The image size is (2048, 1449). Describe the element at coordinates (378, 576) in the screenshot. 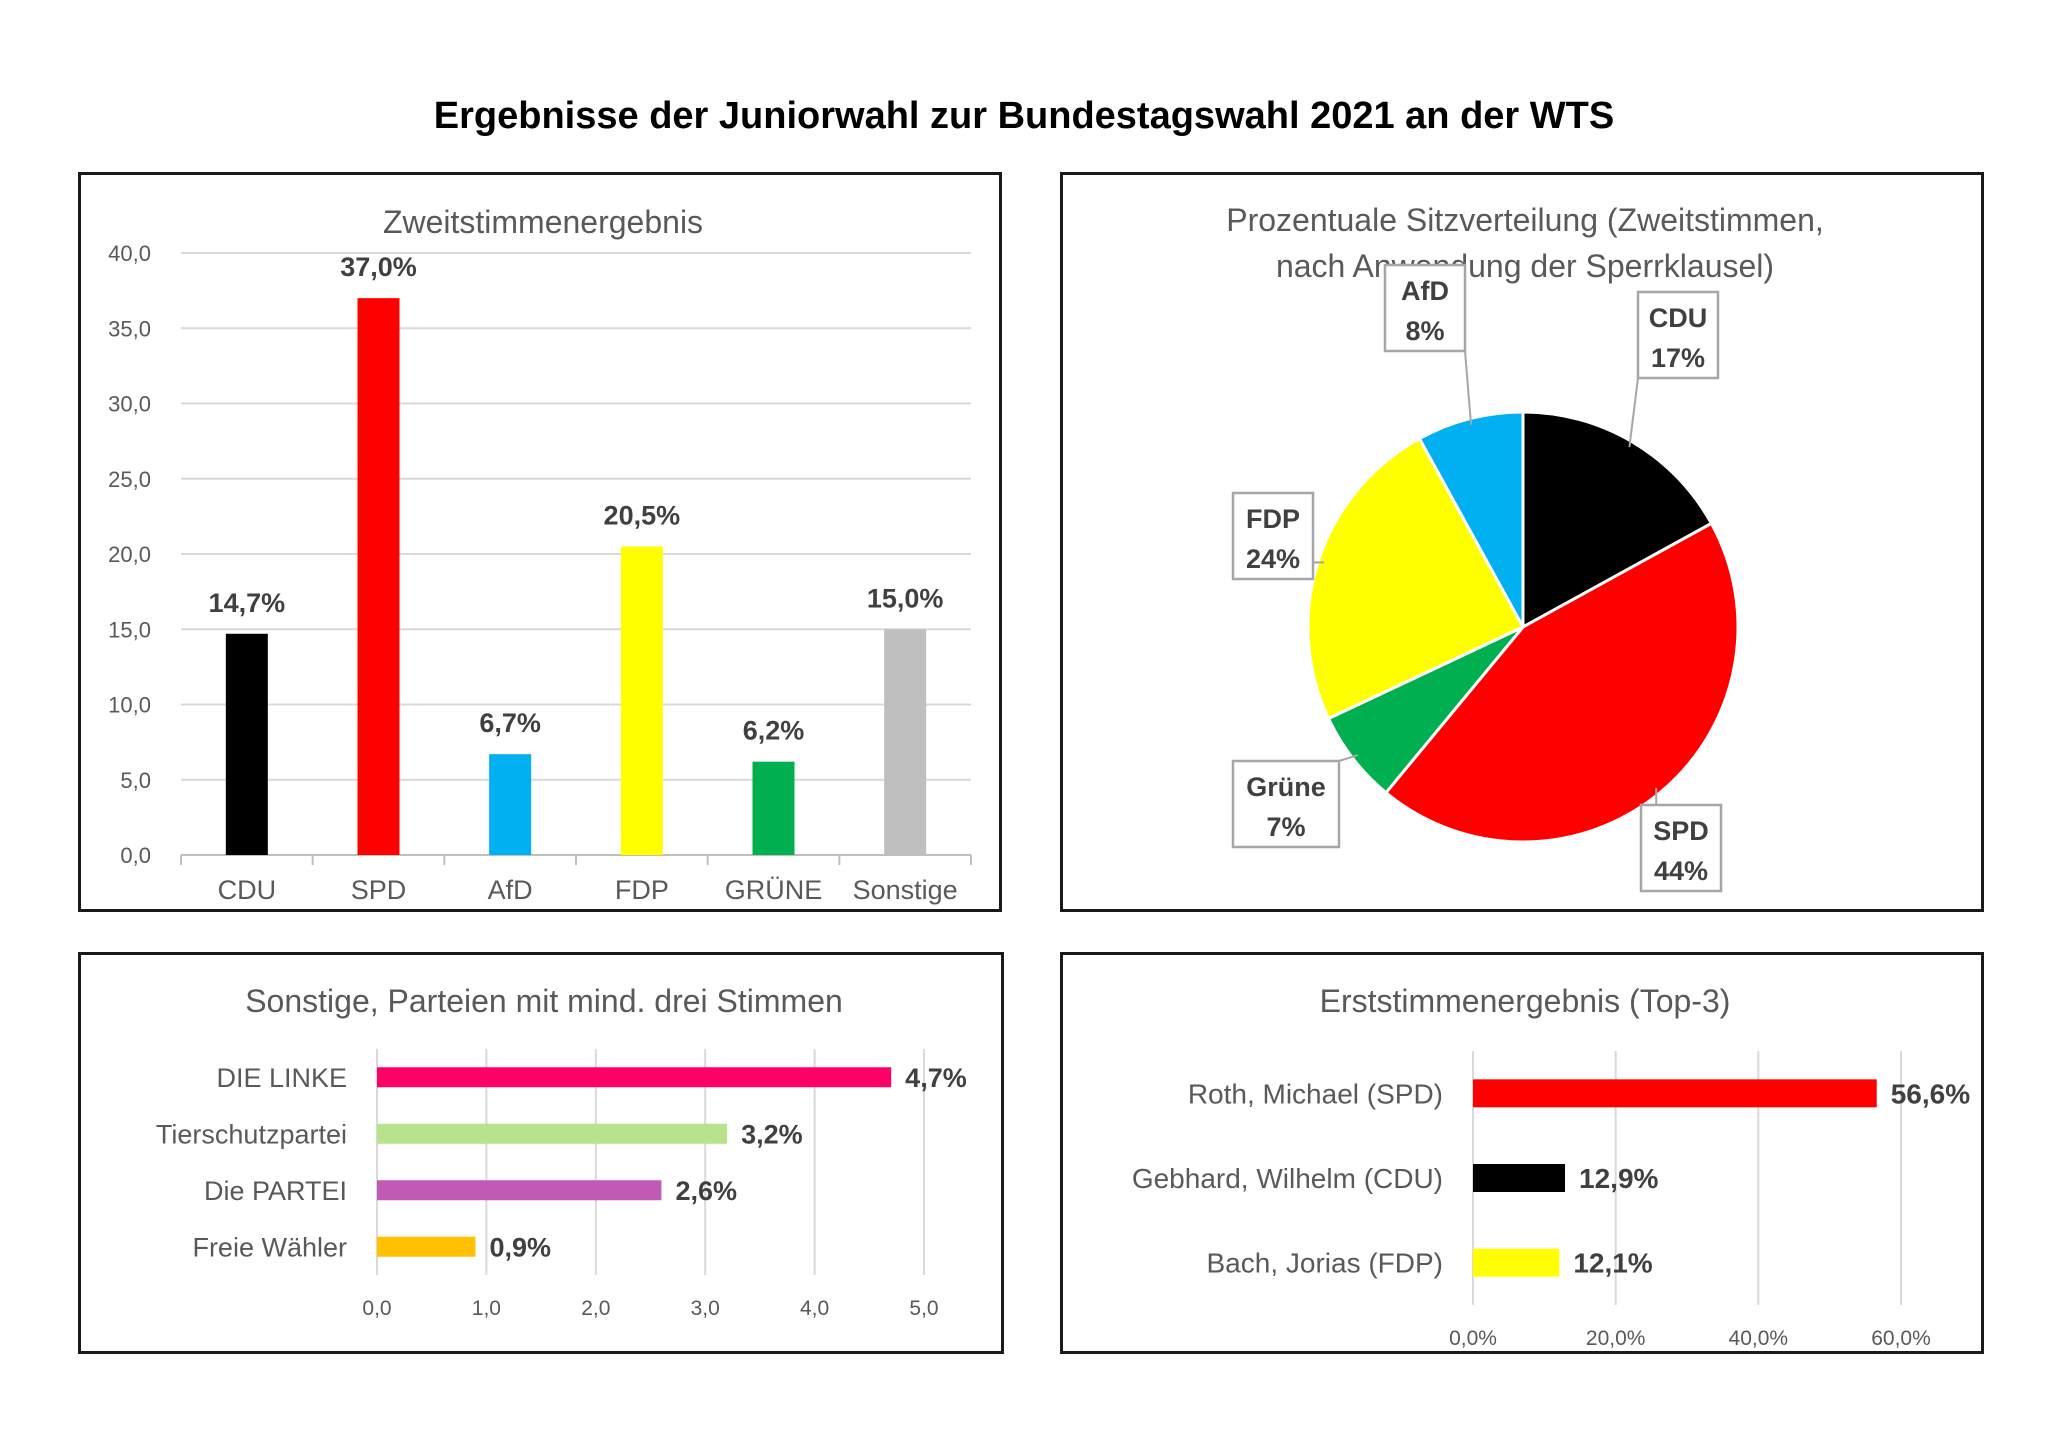

I see `bar-spd` at that location.